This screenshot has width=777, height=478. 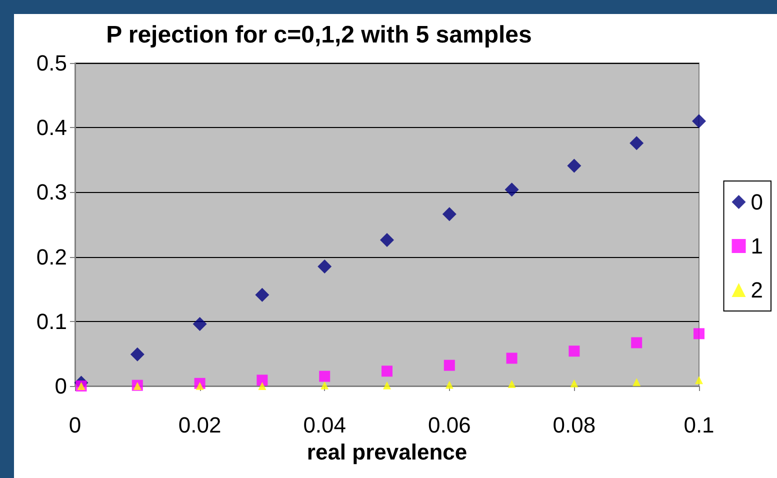 I want to click on y-tick-label: 0.3, so click(x=51, y=192).